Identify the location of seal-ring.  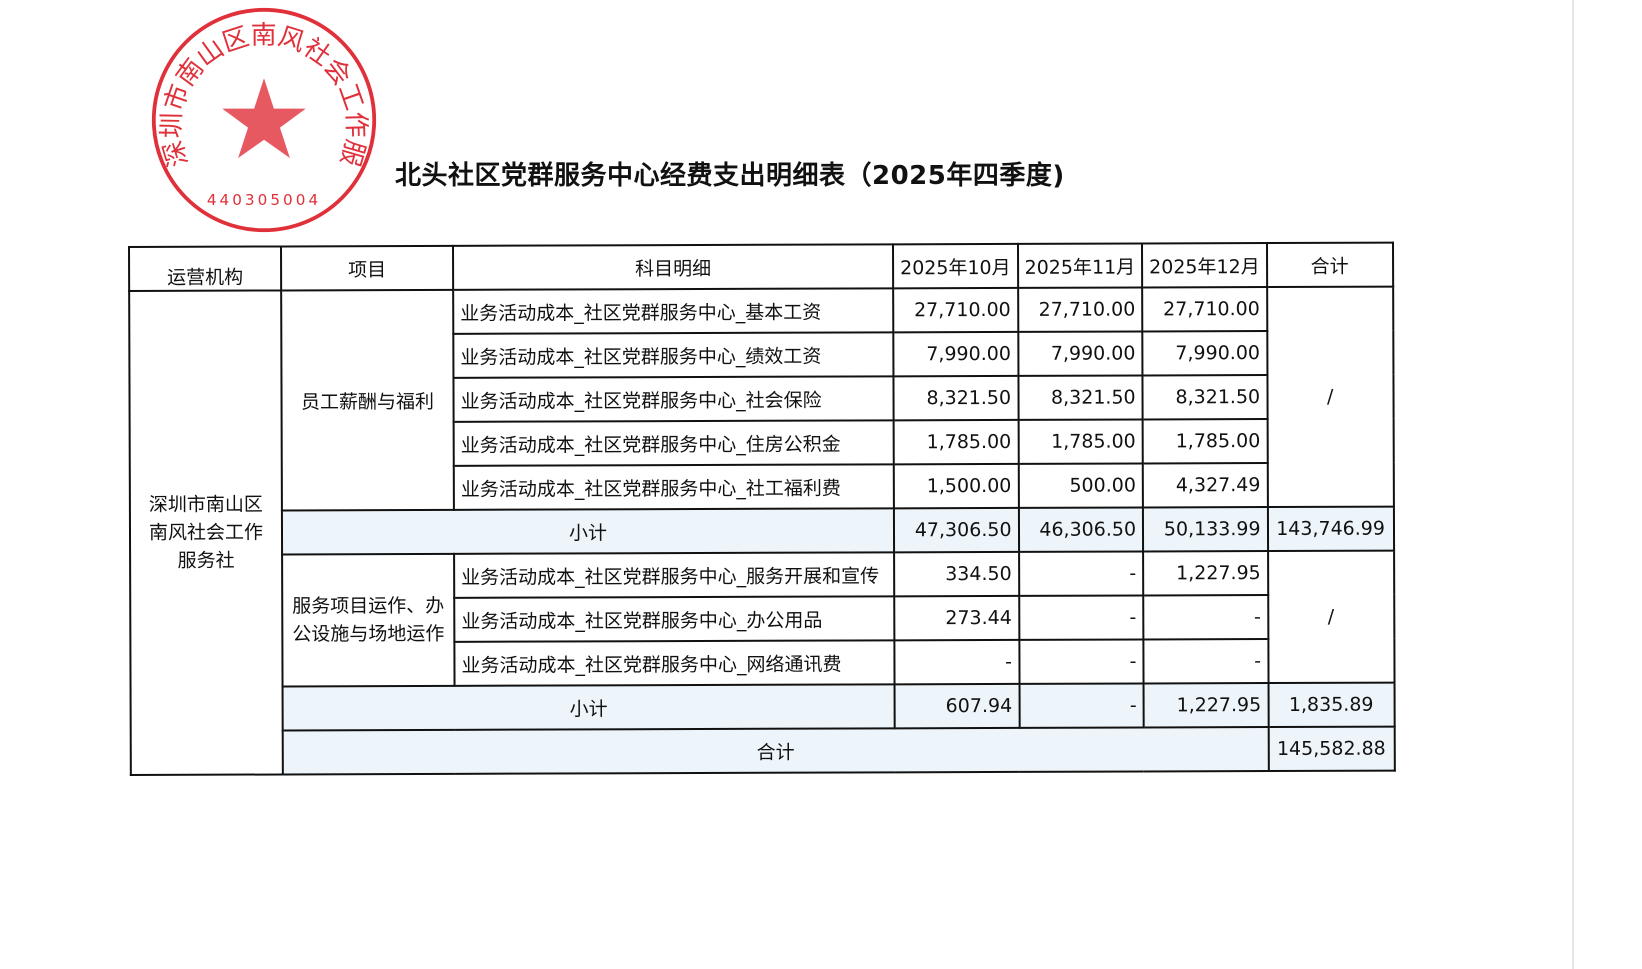
(264, 120).